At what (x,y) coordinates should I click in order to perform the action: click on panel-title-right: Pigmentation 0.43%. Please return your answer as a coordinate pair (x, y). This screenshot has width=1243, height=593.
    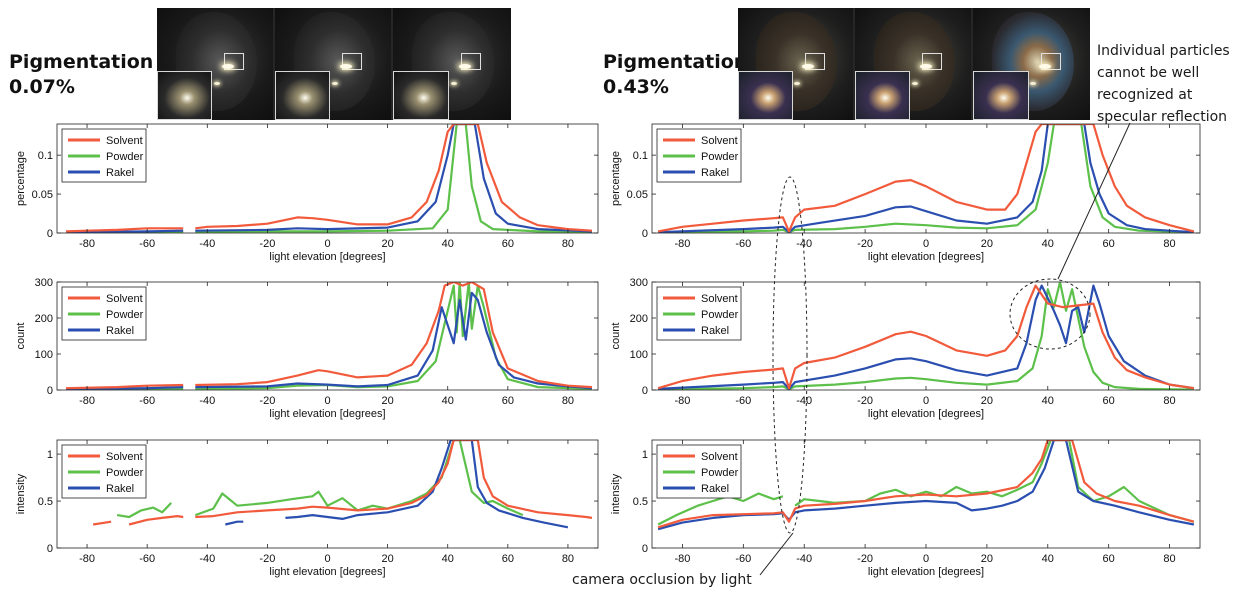
    Looking at the image, I should click on (675, 74).